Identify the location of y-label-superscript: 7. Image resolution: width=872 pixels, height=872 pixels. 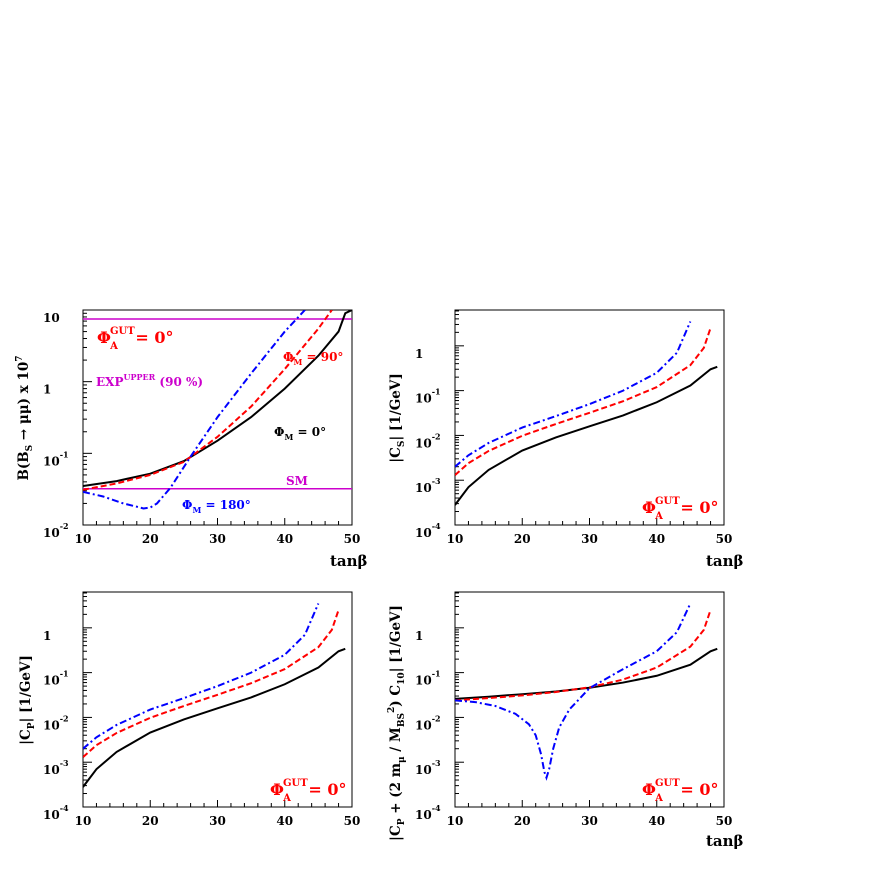
(20, 358).